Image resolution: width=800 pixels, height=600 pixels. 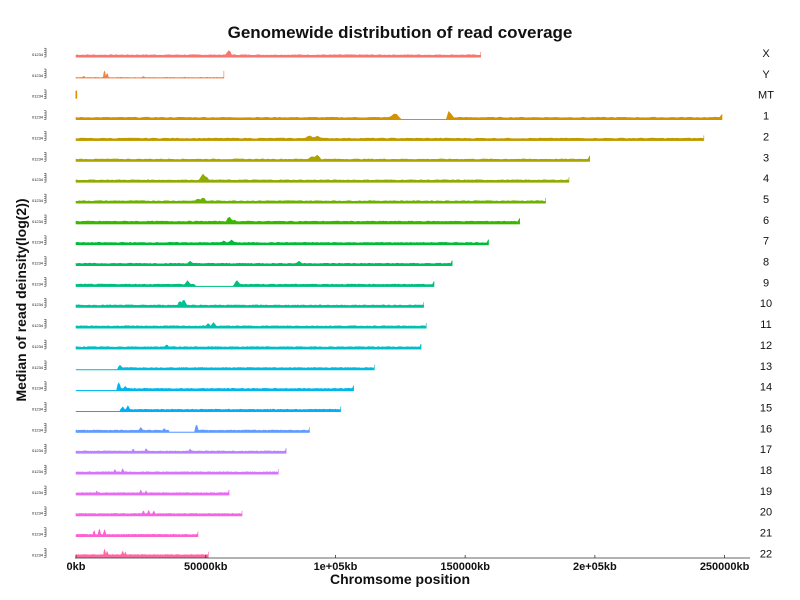 I want to click on x-tick-label: 0kb, so click(x=76, y=567).